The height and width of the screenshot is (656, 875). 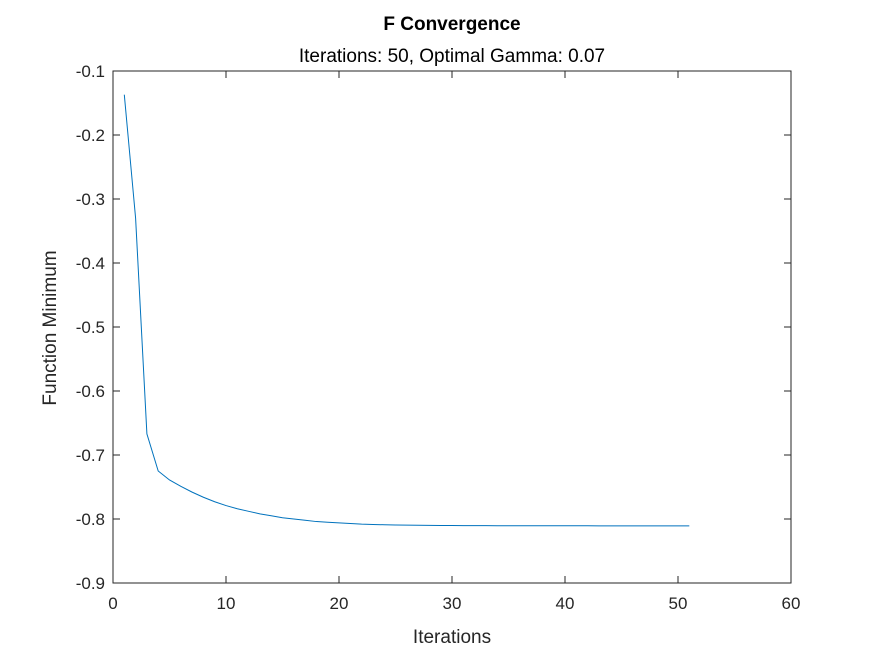 What do you see at coordinates (90, 263) in the screenshot?
I see `y-tick-label: -0.4` at bounding box center [90, 263].